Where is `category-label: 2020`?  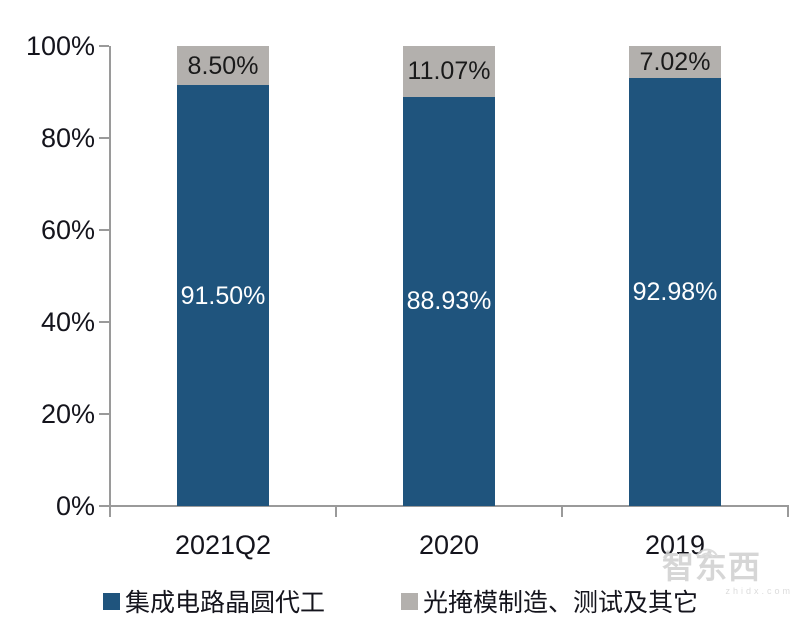 category-label: 2020 is located at coordinates (449, 545).